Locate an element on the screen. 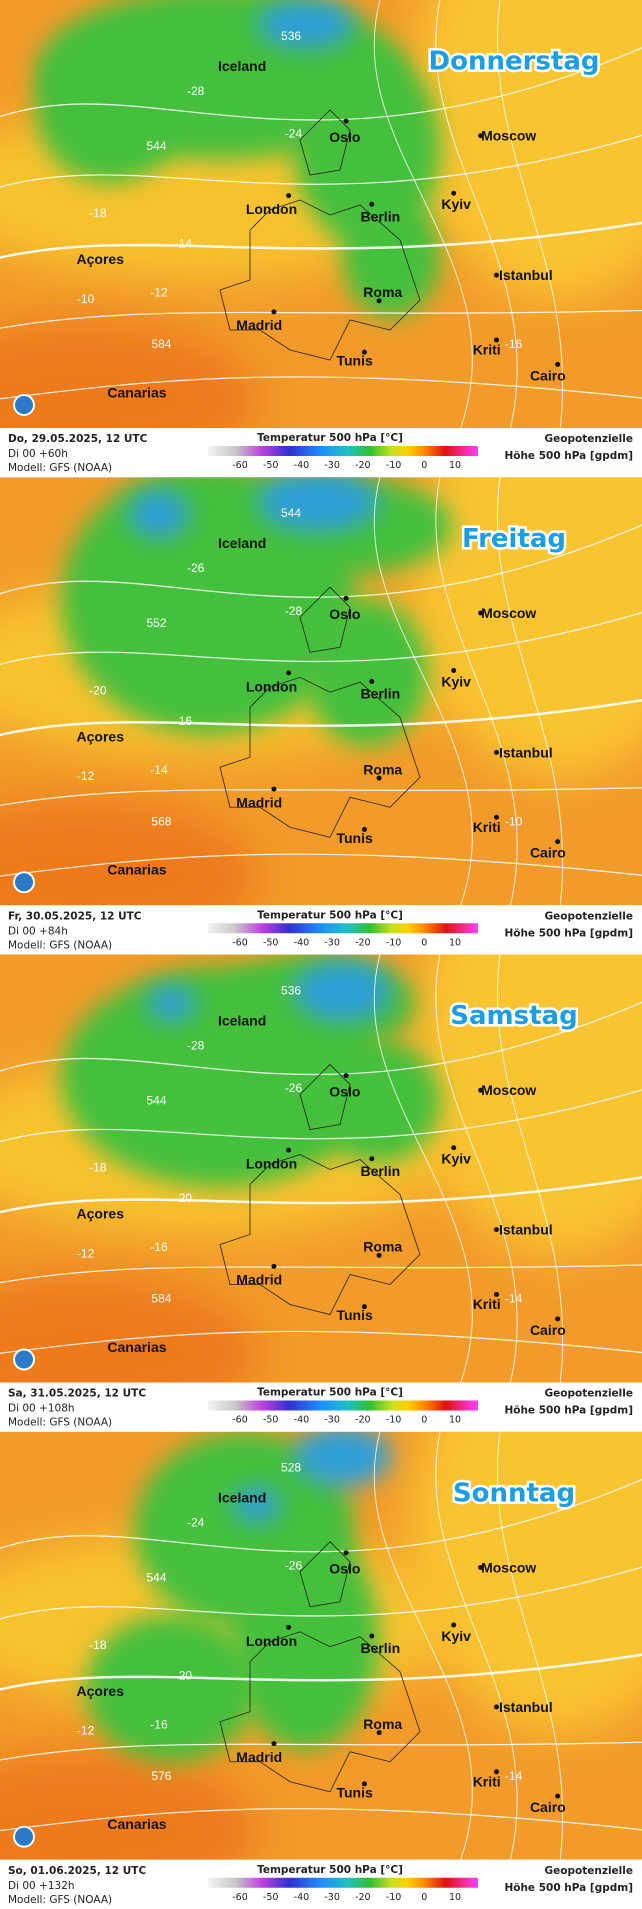 The height and width of the screenshot is (1909, 642). cold-zone is located at coordinates (367, 146).